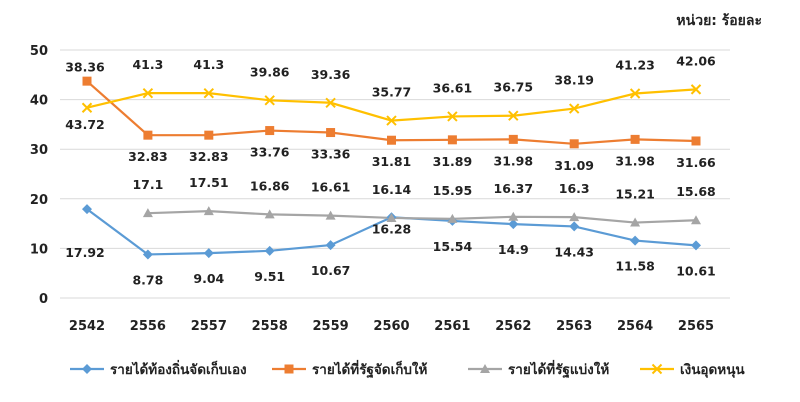 This screenshot has height=402, width=800. I want to click on data-label: 14.9, so click(513, 249).